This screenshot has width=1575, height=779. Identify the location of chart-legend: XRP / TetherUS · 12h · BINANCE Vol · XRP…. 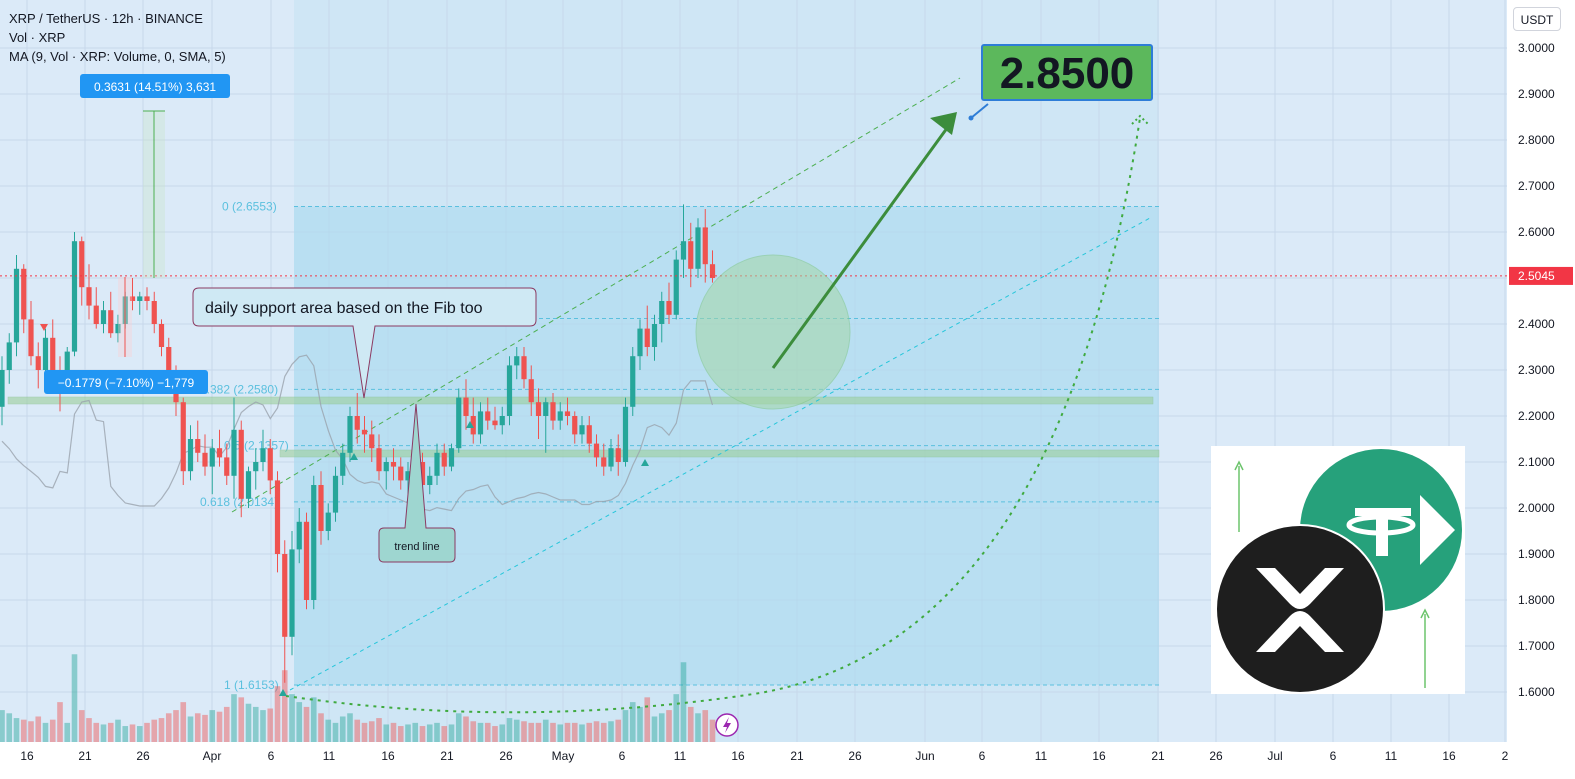
(117, 37).